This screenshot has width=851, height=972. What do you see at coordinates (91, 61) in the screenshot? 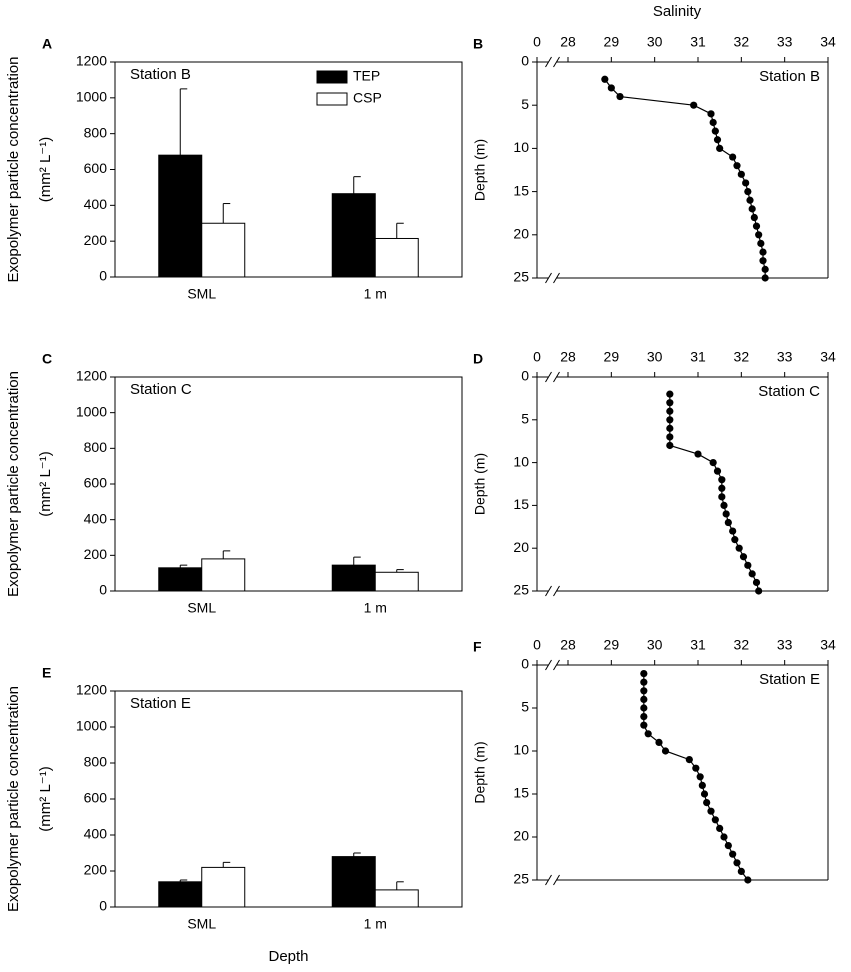
I see `y-tick-label: 1200` at bounding box center [91, 61].